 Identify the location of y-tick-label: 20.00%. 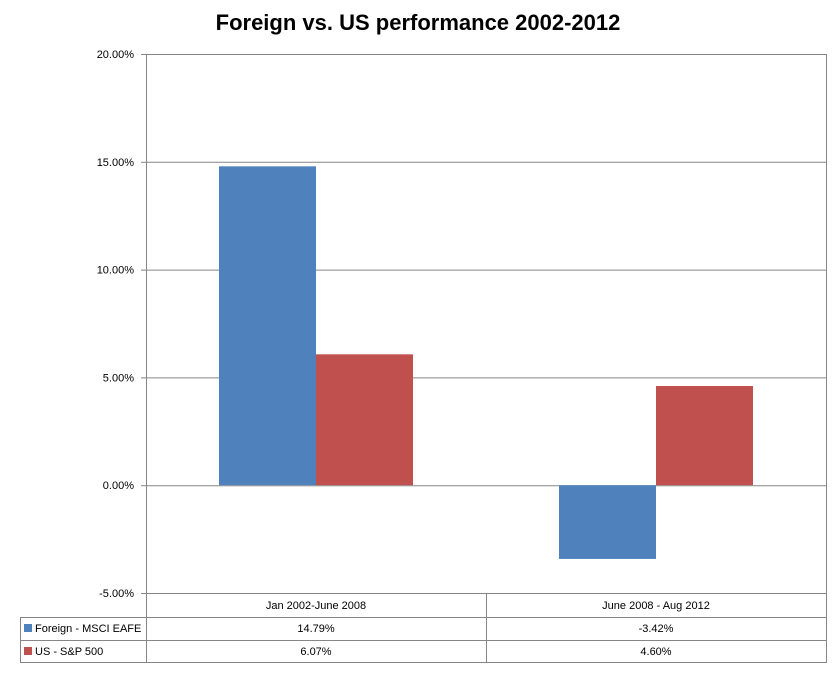
(116, 55).